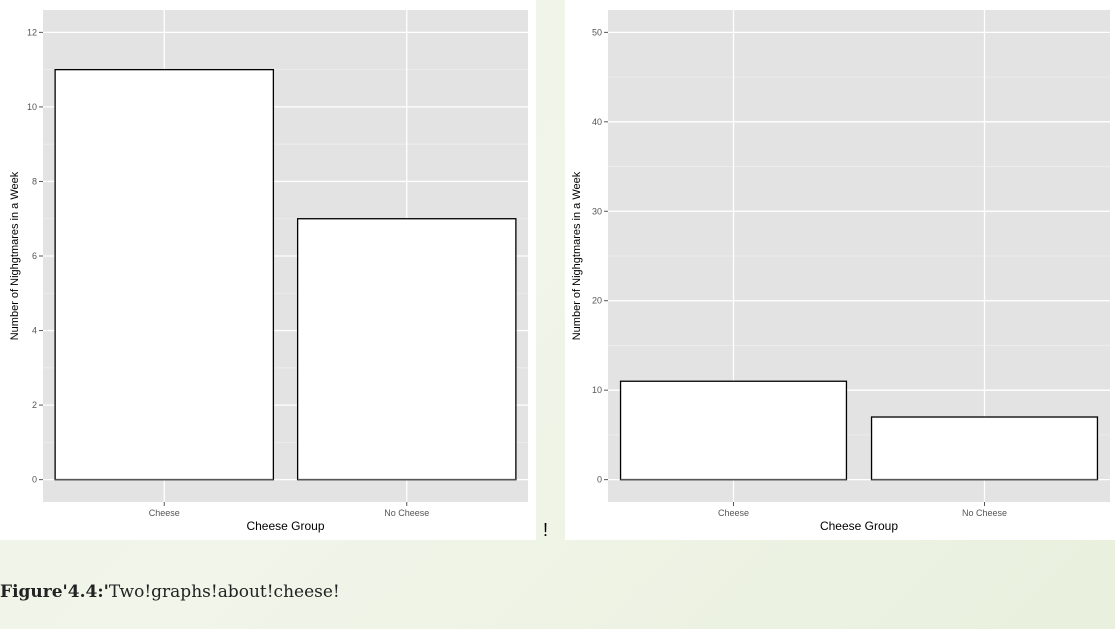 This screenshot has height=629, width=1115. What do you see at coordinates (34, 405) in the screenshot?
I see `y-tick-label: 2` at bounding box center [34, 405].